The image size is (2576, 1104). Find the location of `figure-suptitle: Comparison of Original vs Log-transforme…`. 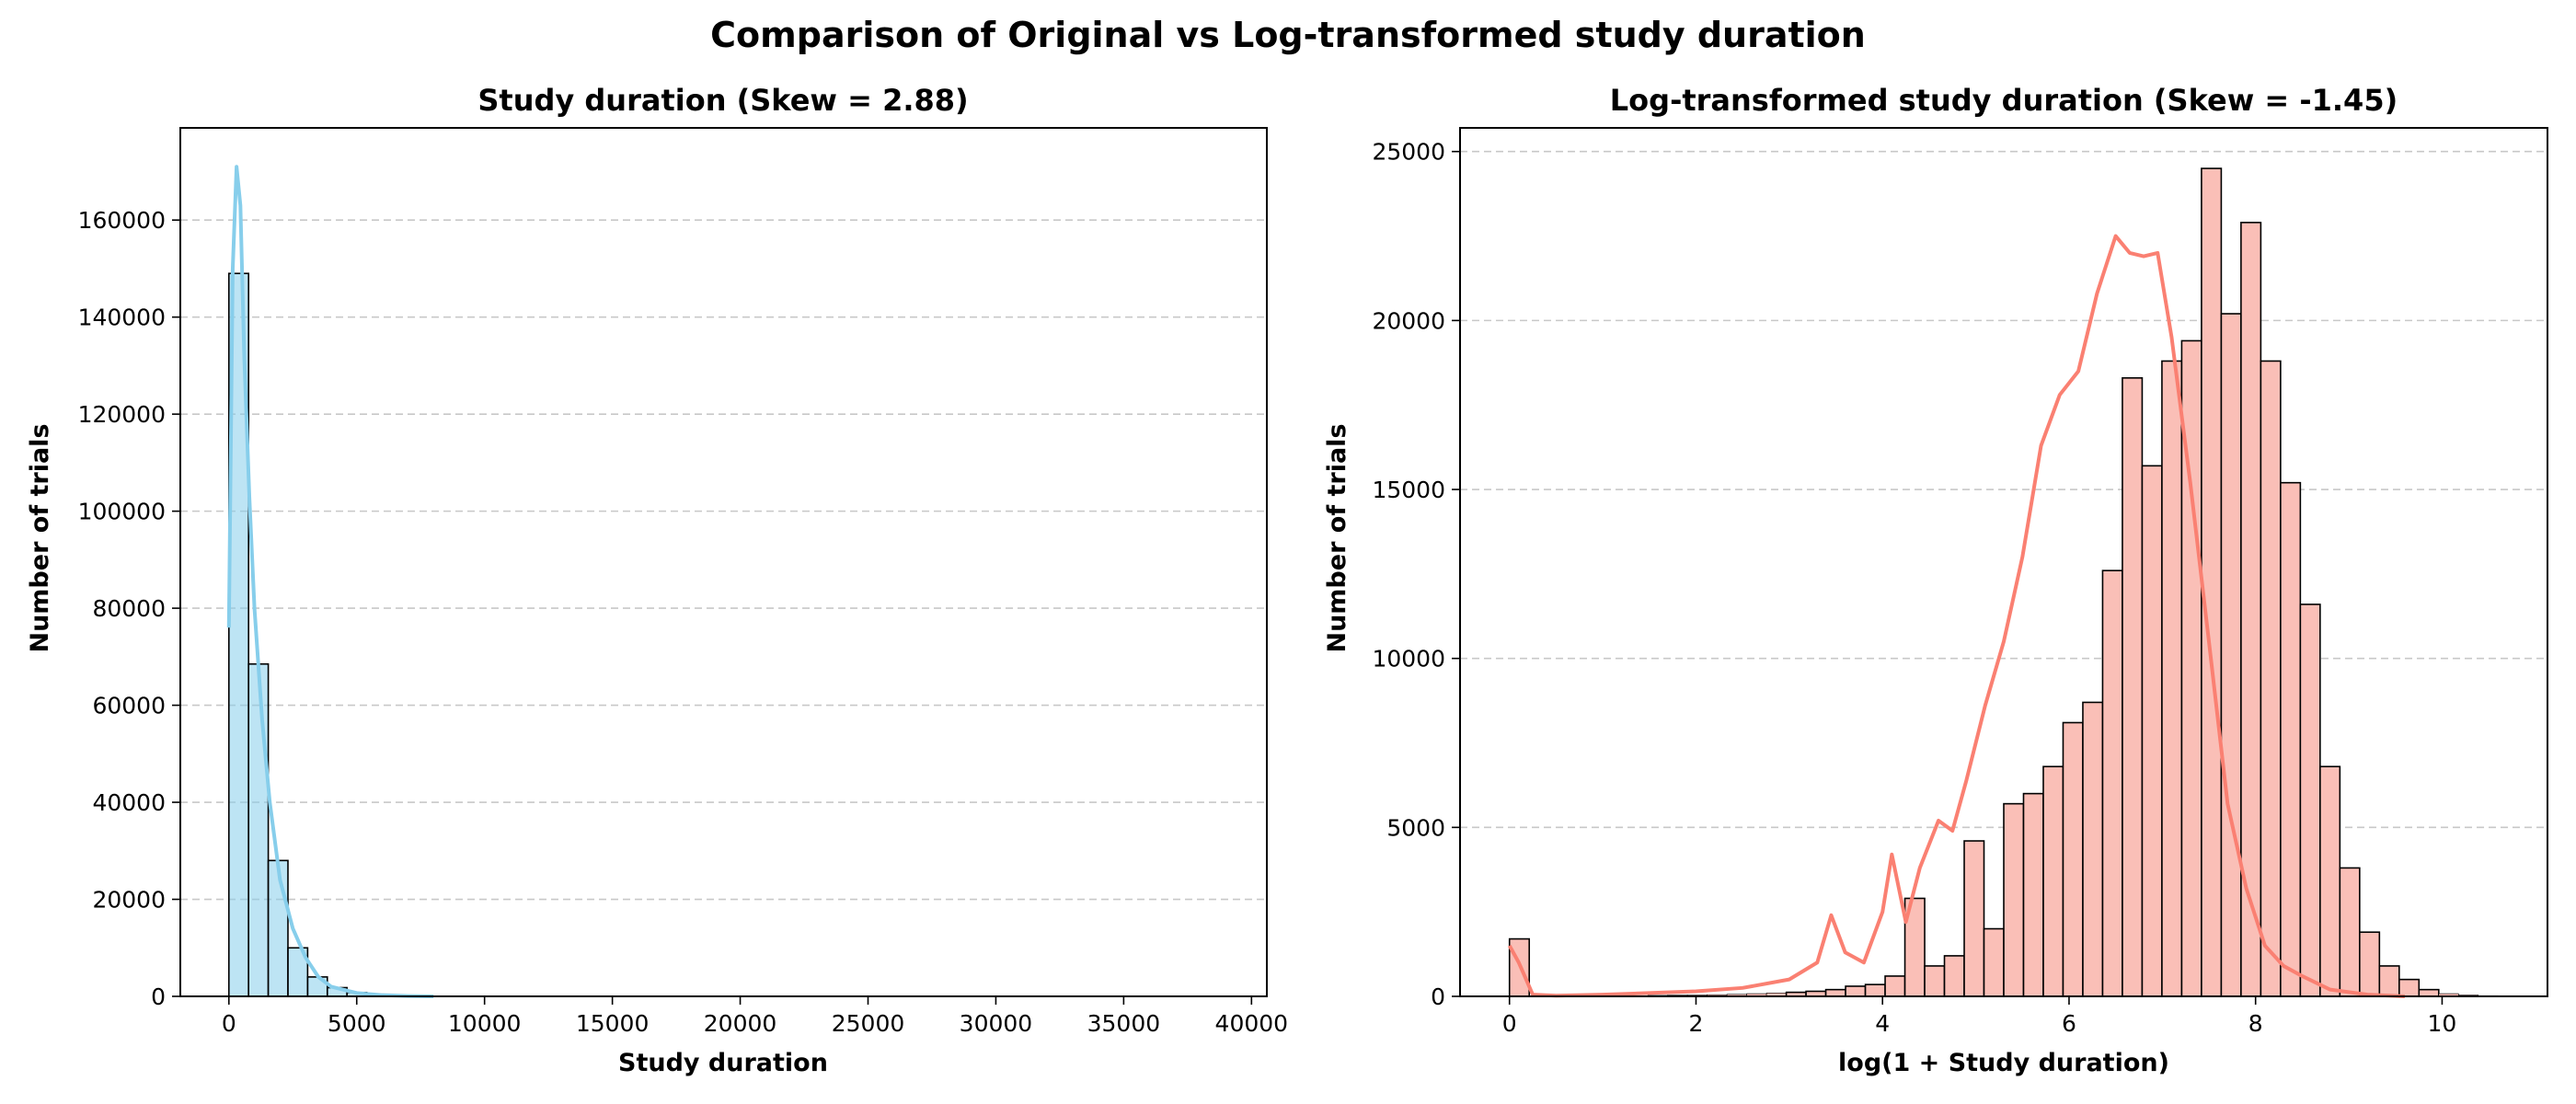

figure-suptitle: Comparison of Original vs Log-transforme… is located at coordinates (1288, 35).